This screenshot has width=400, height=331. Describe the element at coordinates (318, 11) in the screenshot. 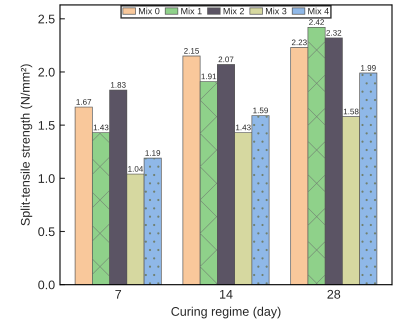

I see `legend-label: Mix 4` at that location.